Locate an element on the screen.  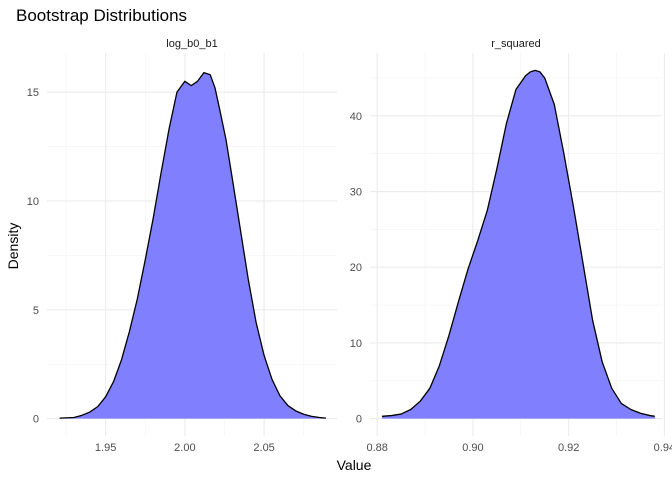
y-tick-label: 5 is located at coordinates (36, 311).